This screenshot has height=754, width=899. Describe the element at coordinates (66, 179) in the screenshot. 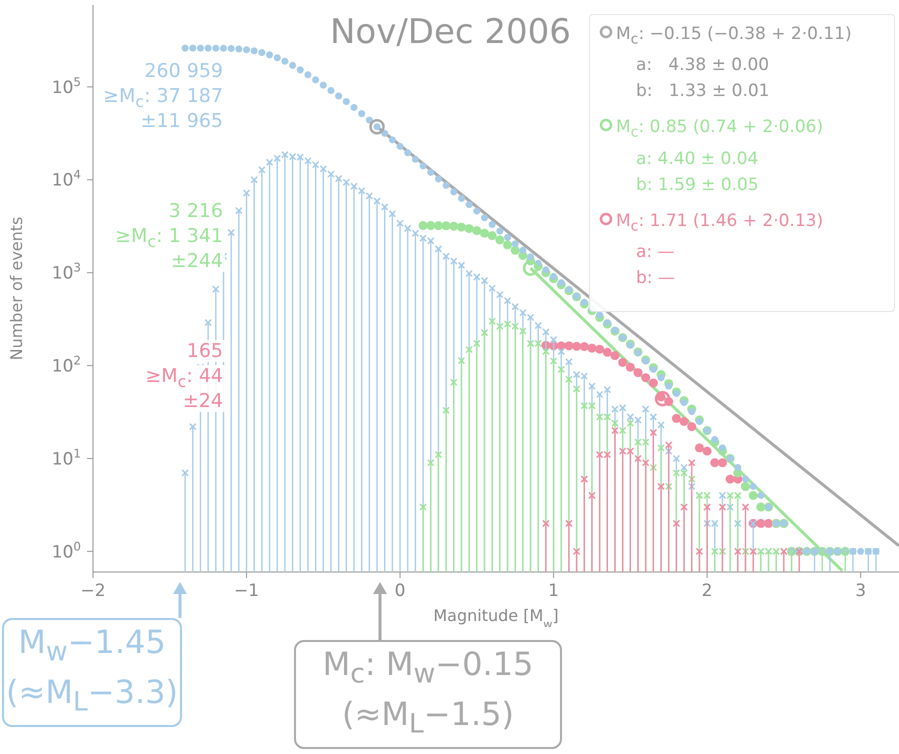

I see `y-tick-label: 10$^{4}$` at that location.